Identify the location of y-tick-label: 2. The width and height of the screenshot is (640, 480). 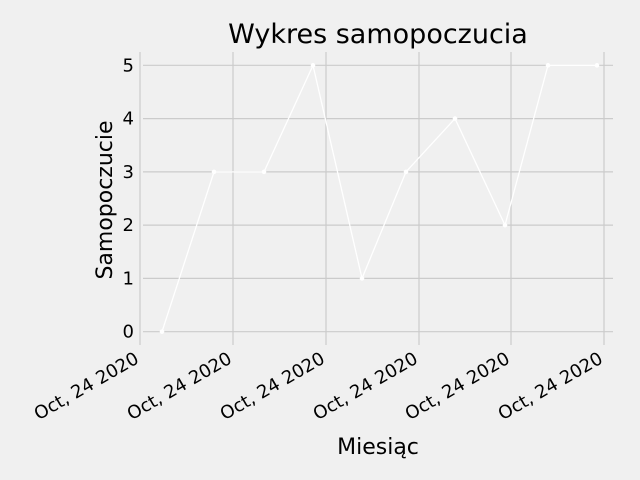
(128, 225).